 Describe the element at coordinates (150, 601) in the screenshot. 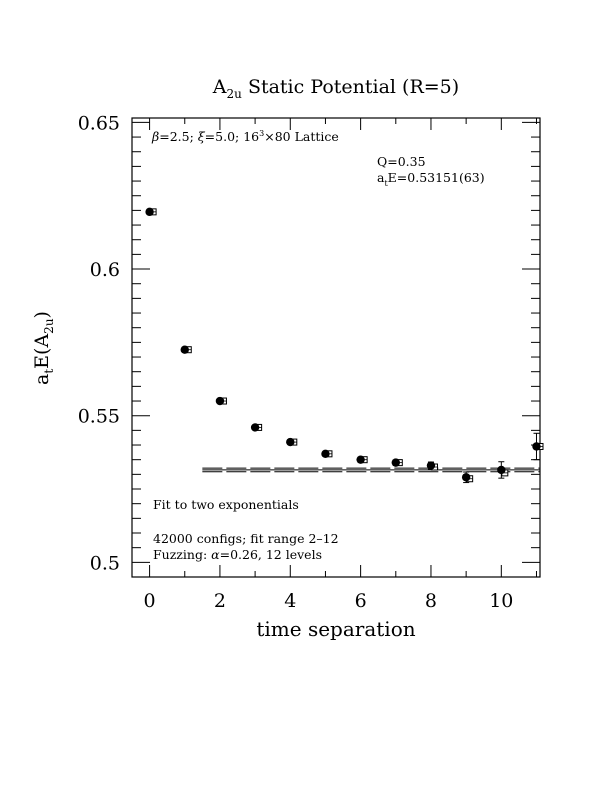

I see `x-tick-label: 0` at that location.